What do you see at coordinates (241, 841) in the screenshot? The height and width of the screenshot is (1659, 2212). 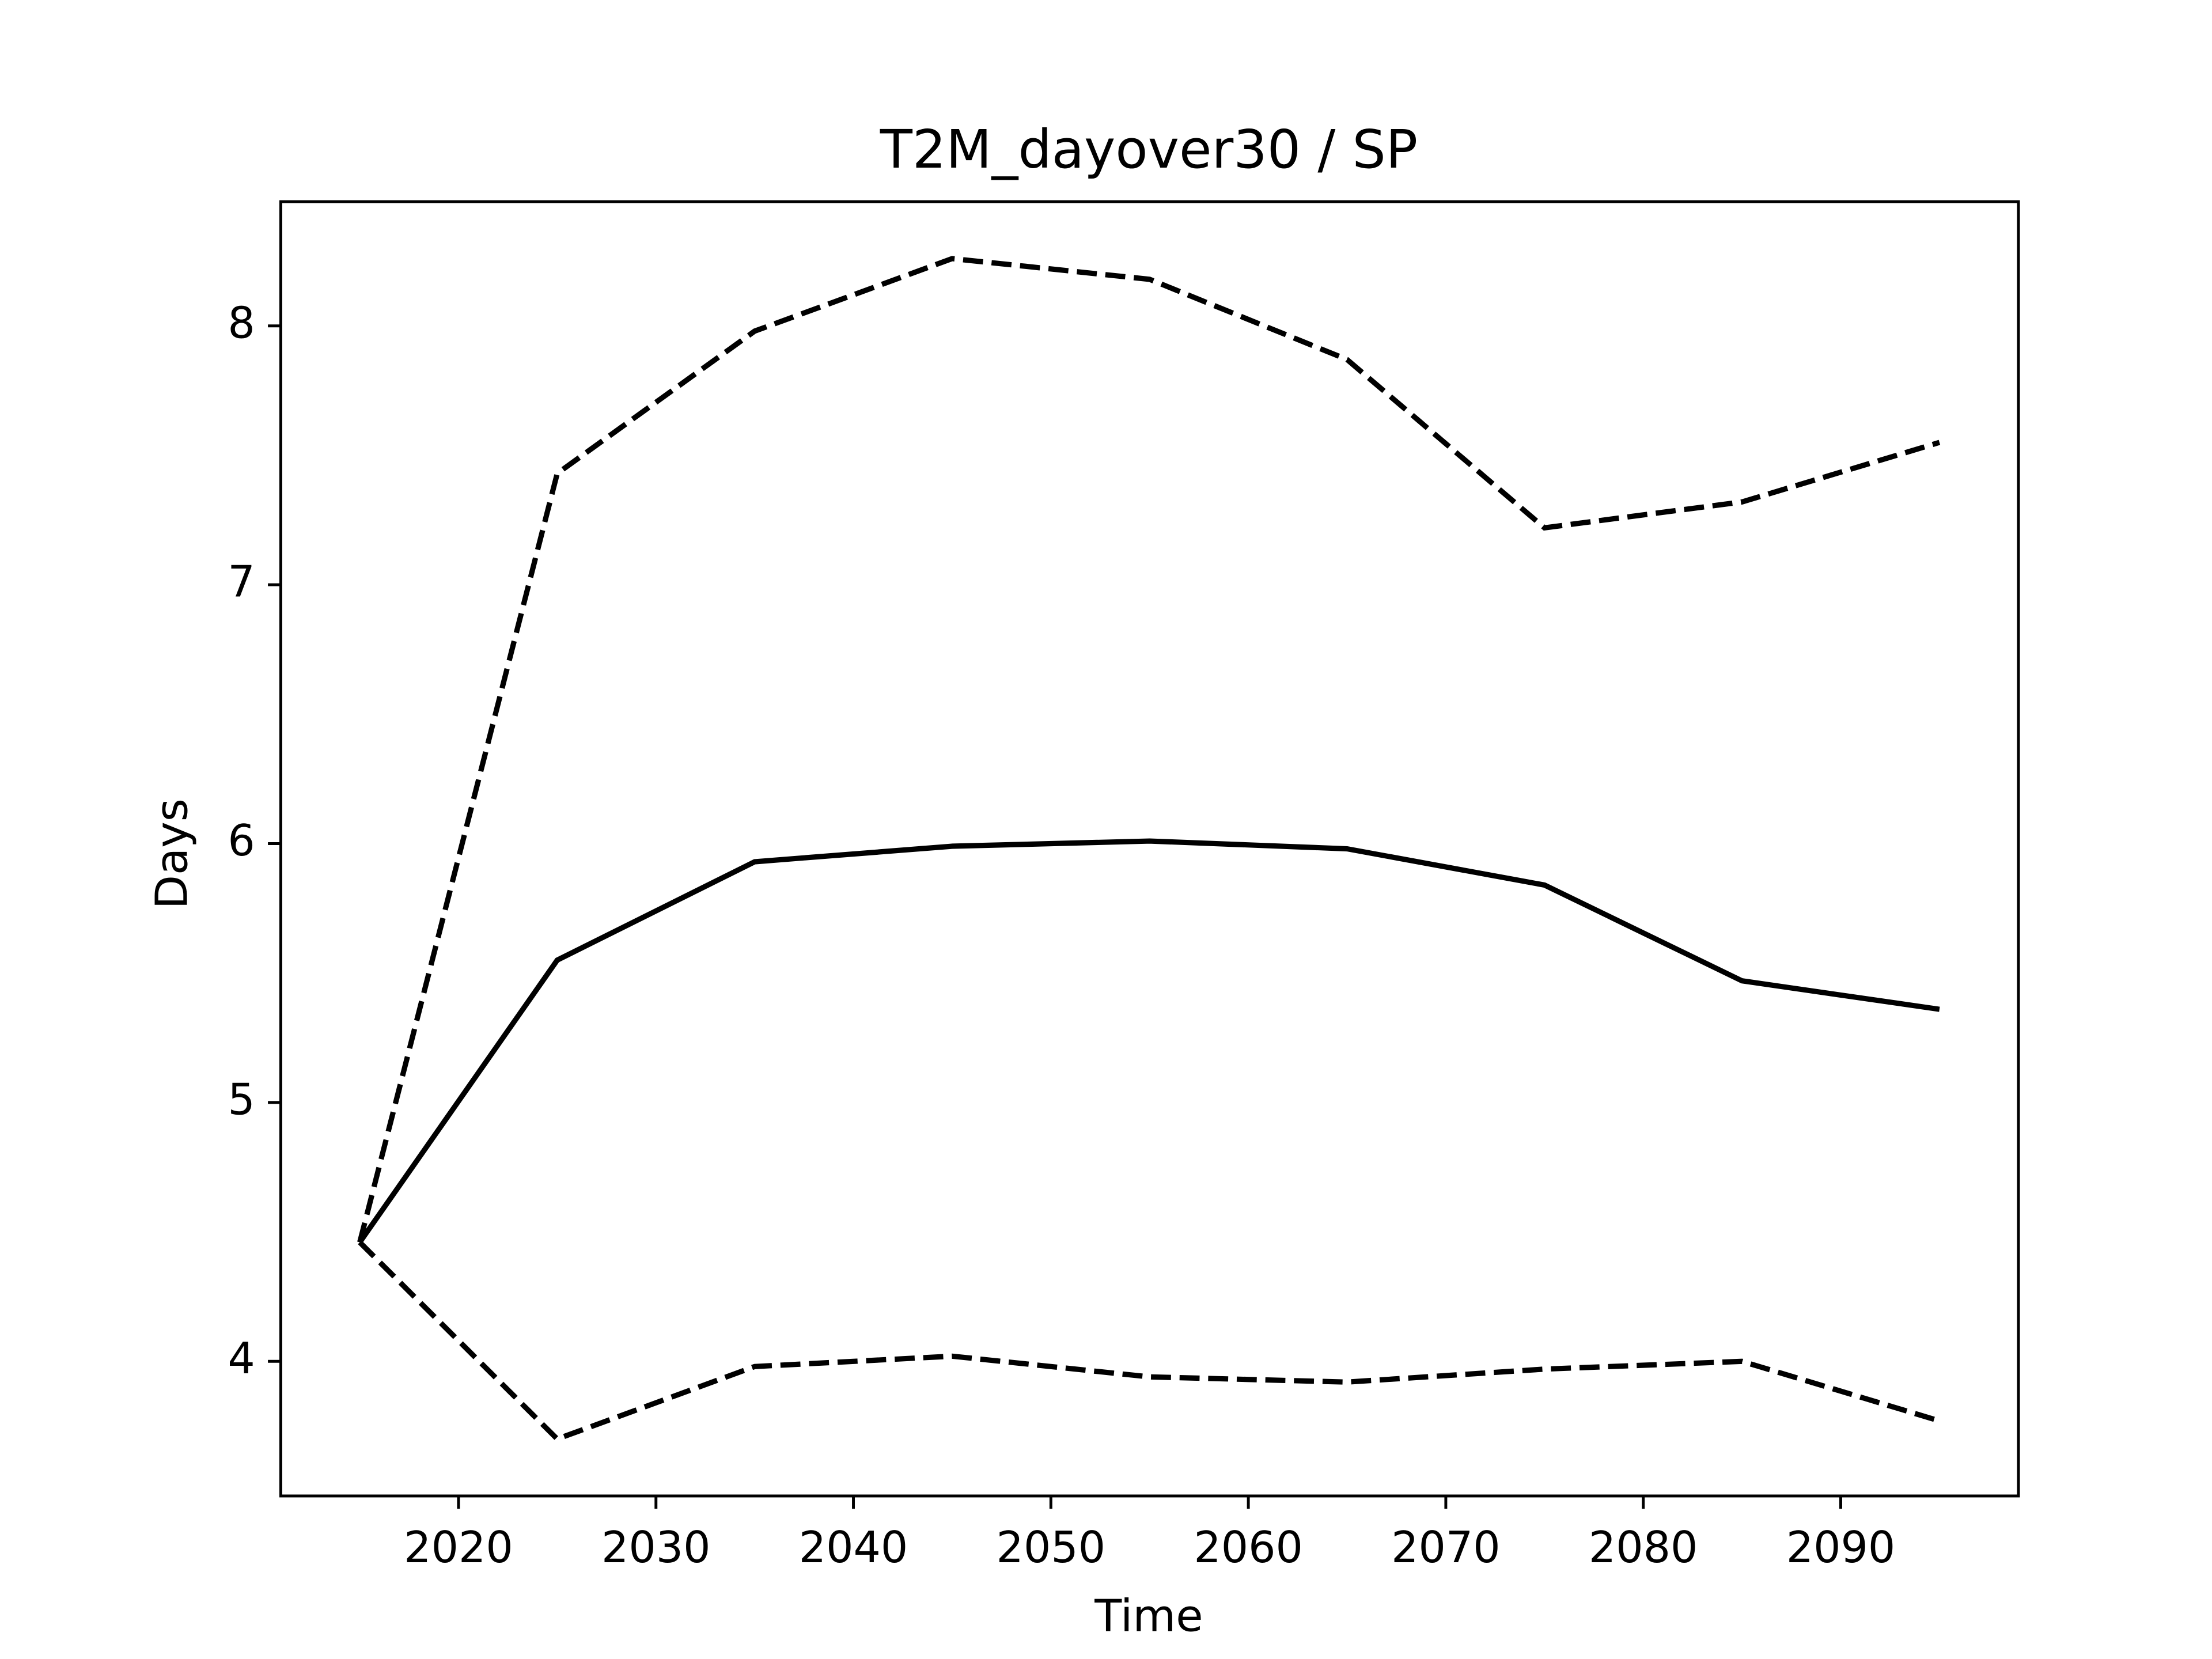 I see `y-tick-label: 6` at bounding box center [241, 841].